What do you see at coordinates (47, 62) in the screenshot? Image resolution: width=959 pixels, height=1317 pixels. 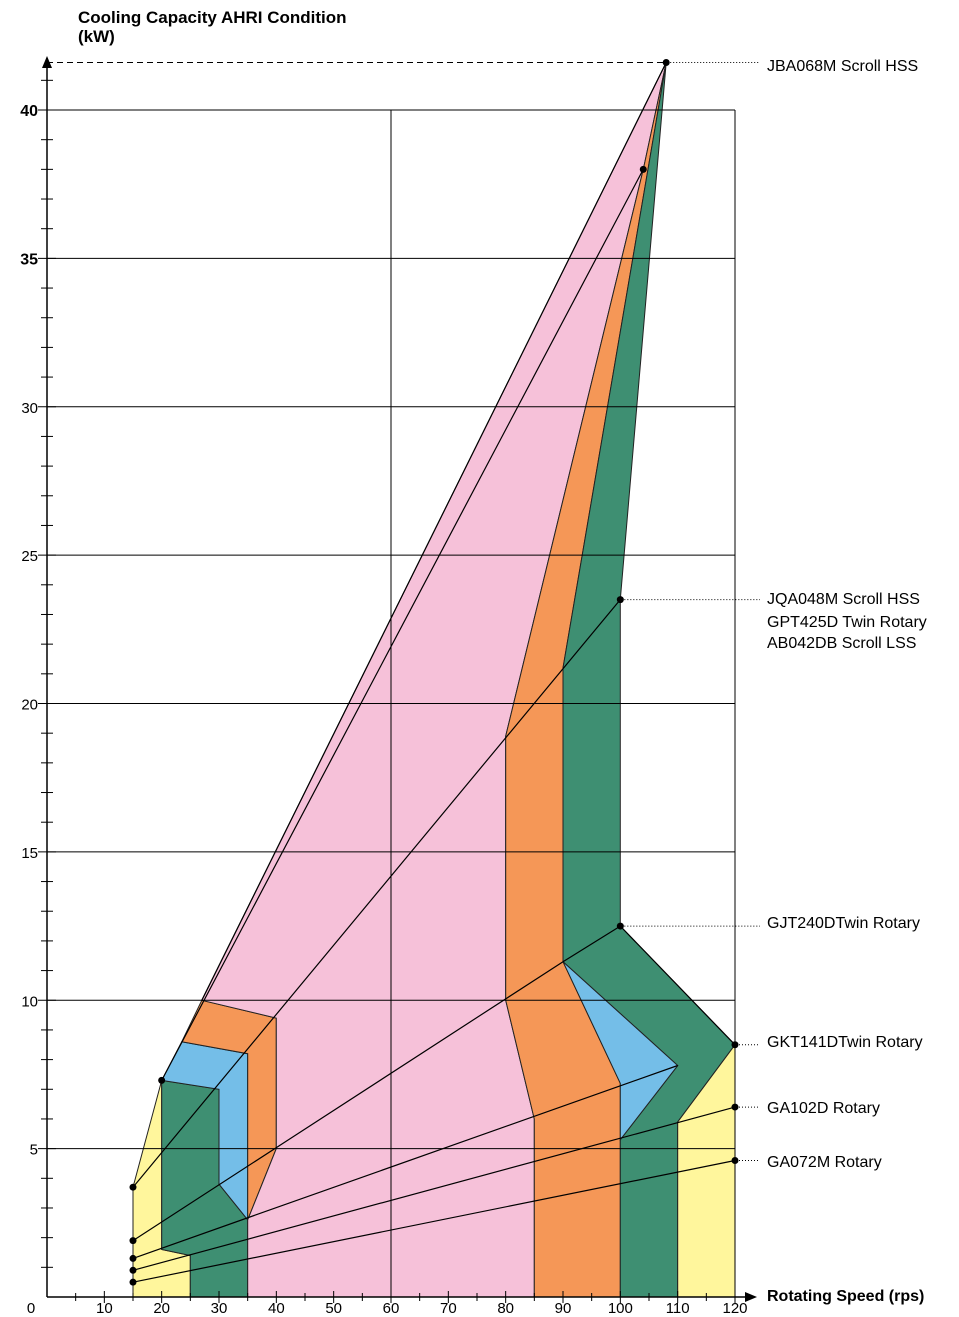 I see `y-axis-arrow` at bounding box center [47, 62].